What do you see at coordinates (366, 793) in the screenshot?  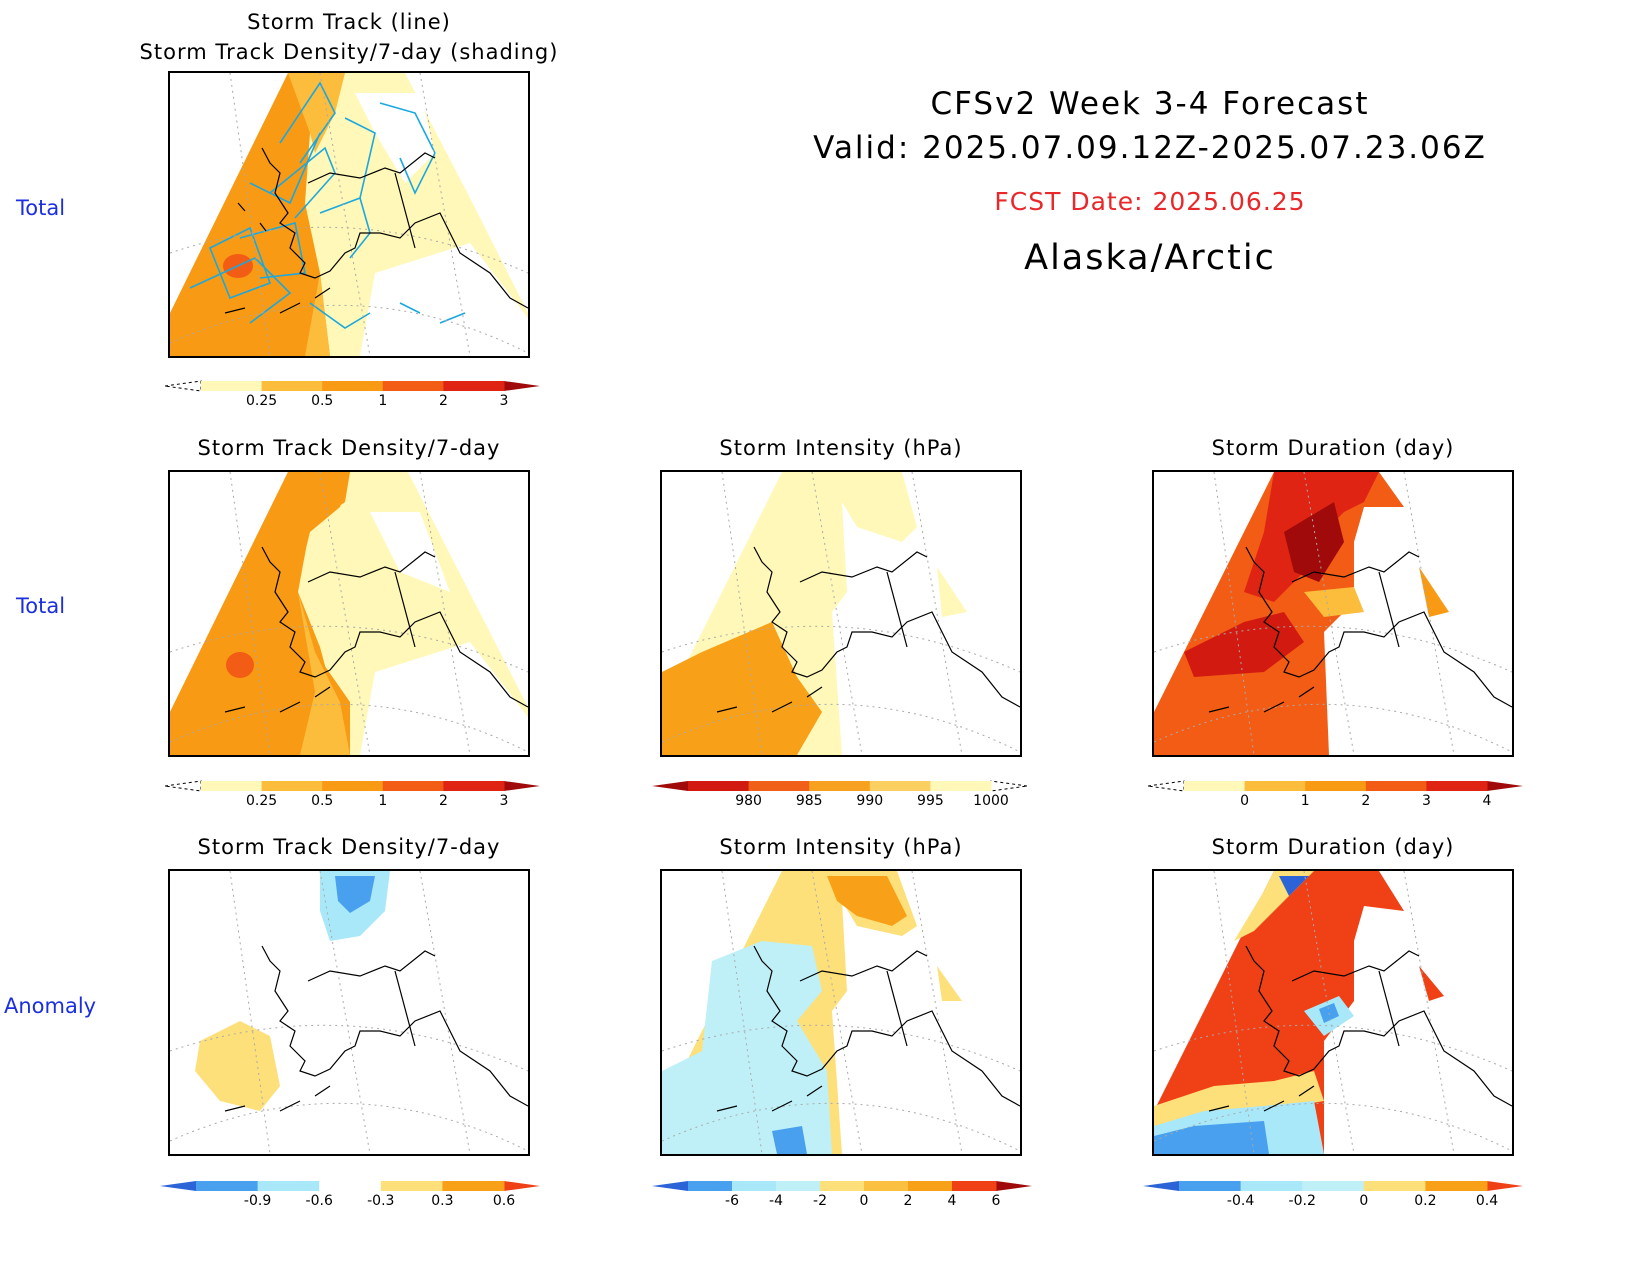 I see `colorbar-density-total: 0.250.51234` at bounding box center [366, 793].